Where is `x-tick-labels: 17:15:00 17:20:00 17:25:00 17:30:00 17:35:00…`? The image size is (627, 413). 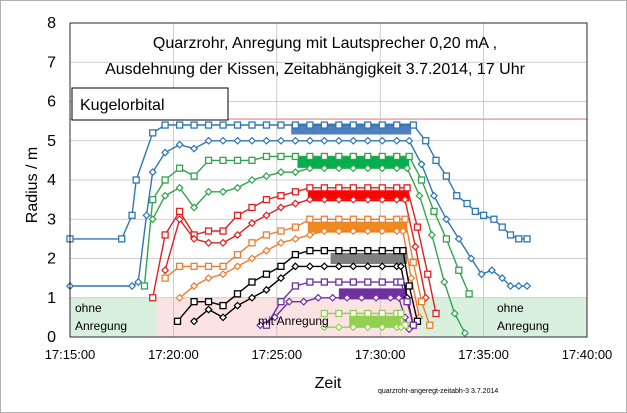
x-tick-labels: 17:15:00 17:20:00 17:25:00 17:30:00 17:35:00… is located at coordinates (329, 354).